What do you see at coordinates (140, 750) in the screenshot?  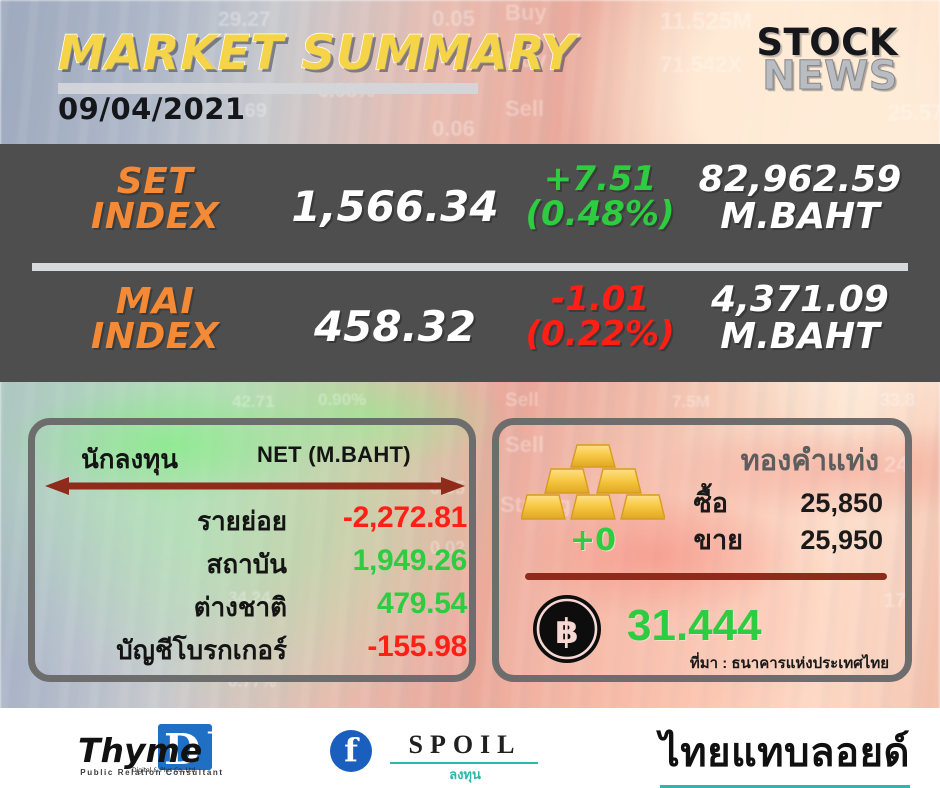 I see `svg-text: Thyme` at bounding box center [140, 750].